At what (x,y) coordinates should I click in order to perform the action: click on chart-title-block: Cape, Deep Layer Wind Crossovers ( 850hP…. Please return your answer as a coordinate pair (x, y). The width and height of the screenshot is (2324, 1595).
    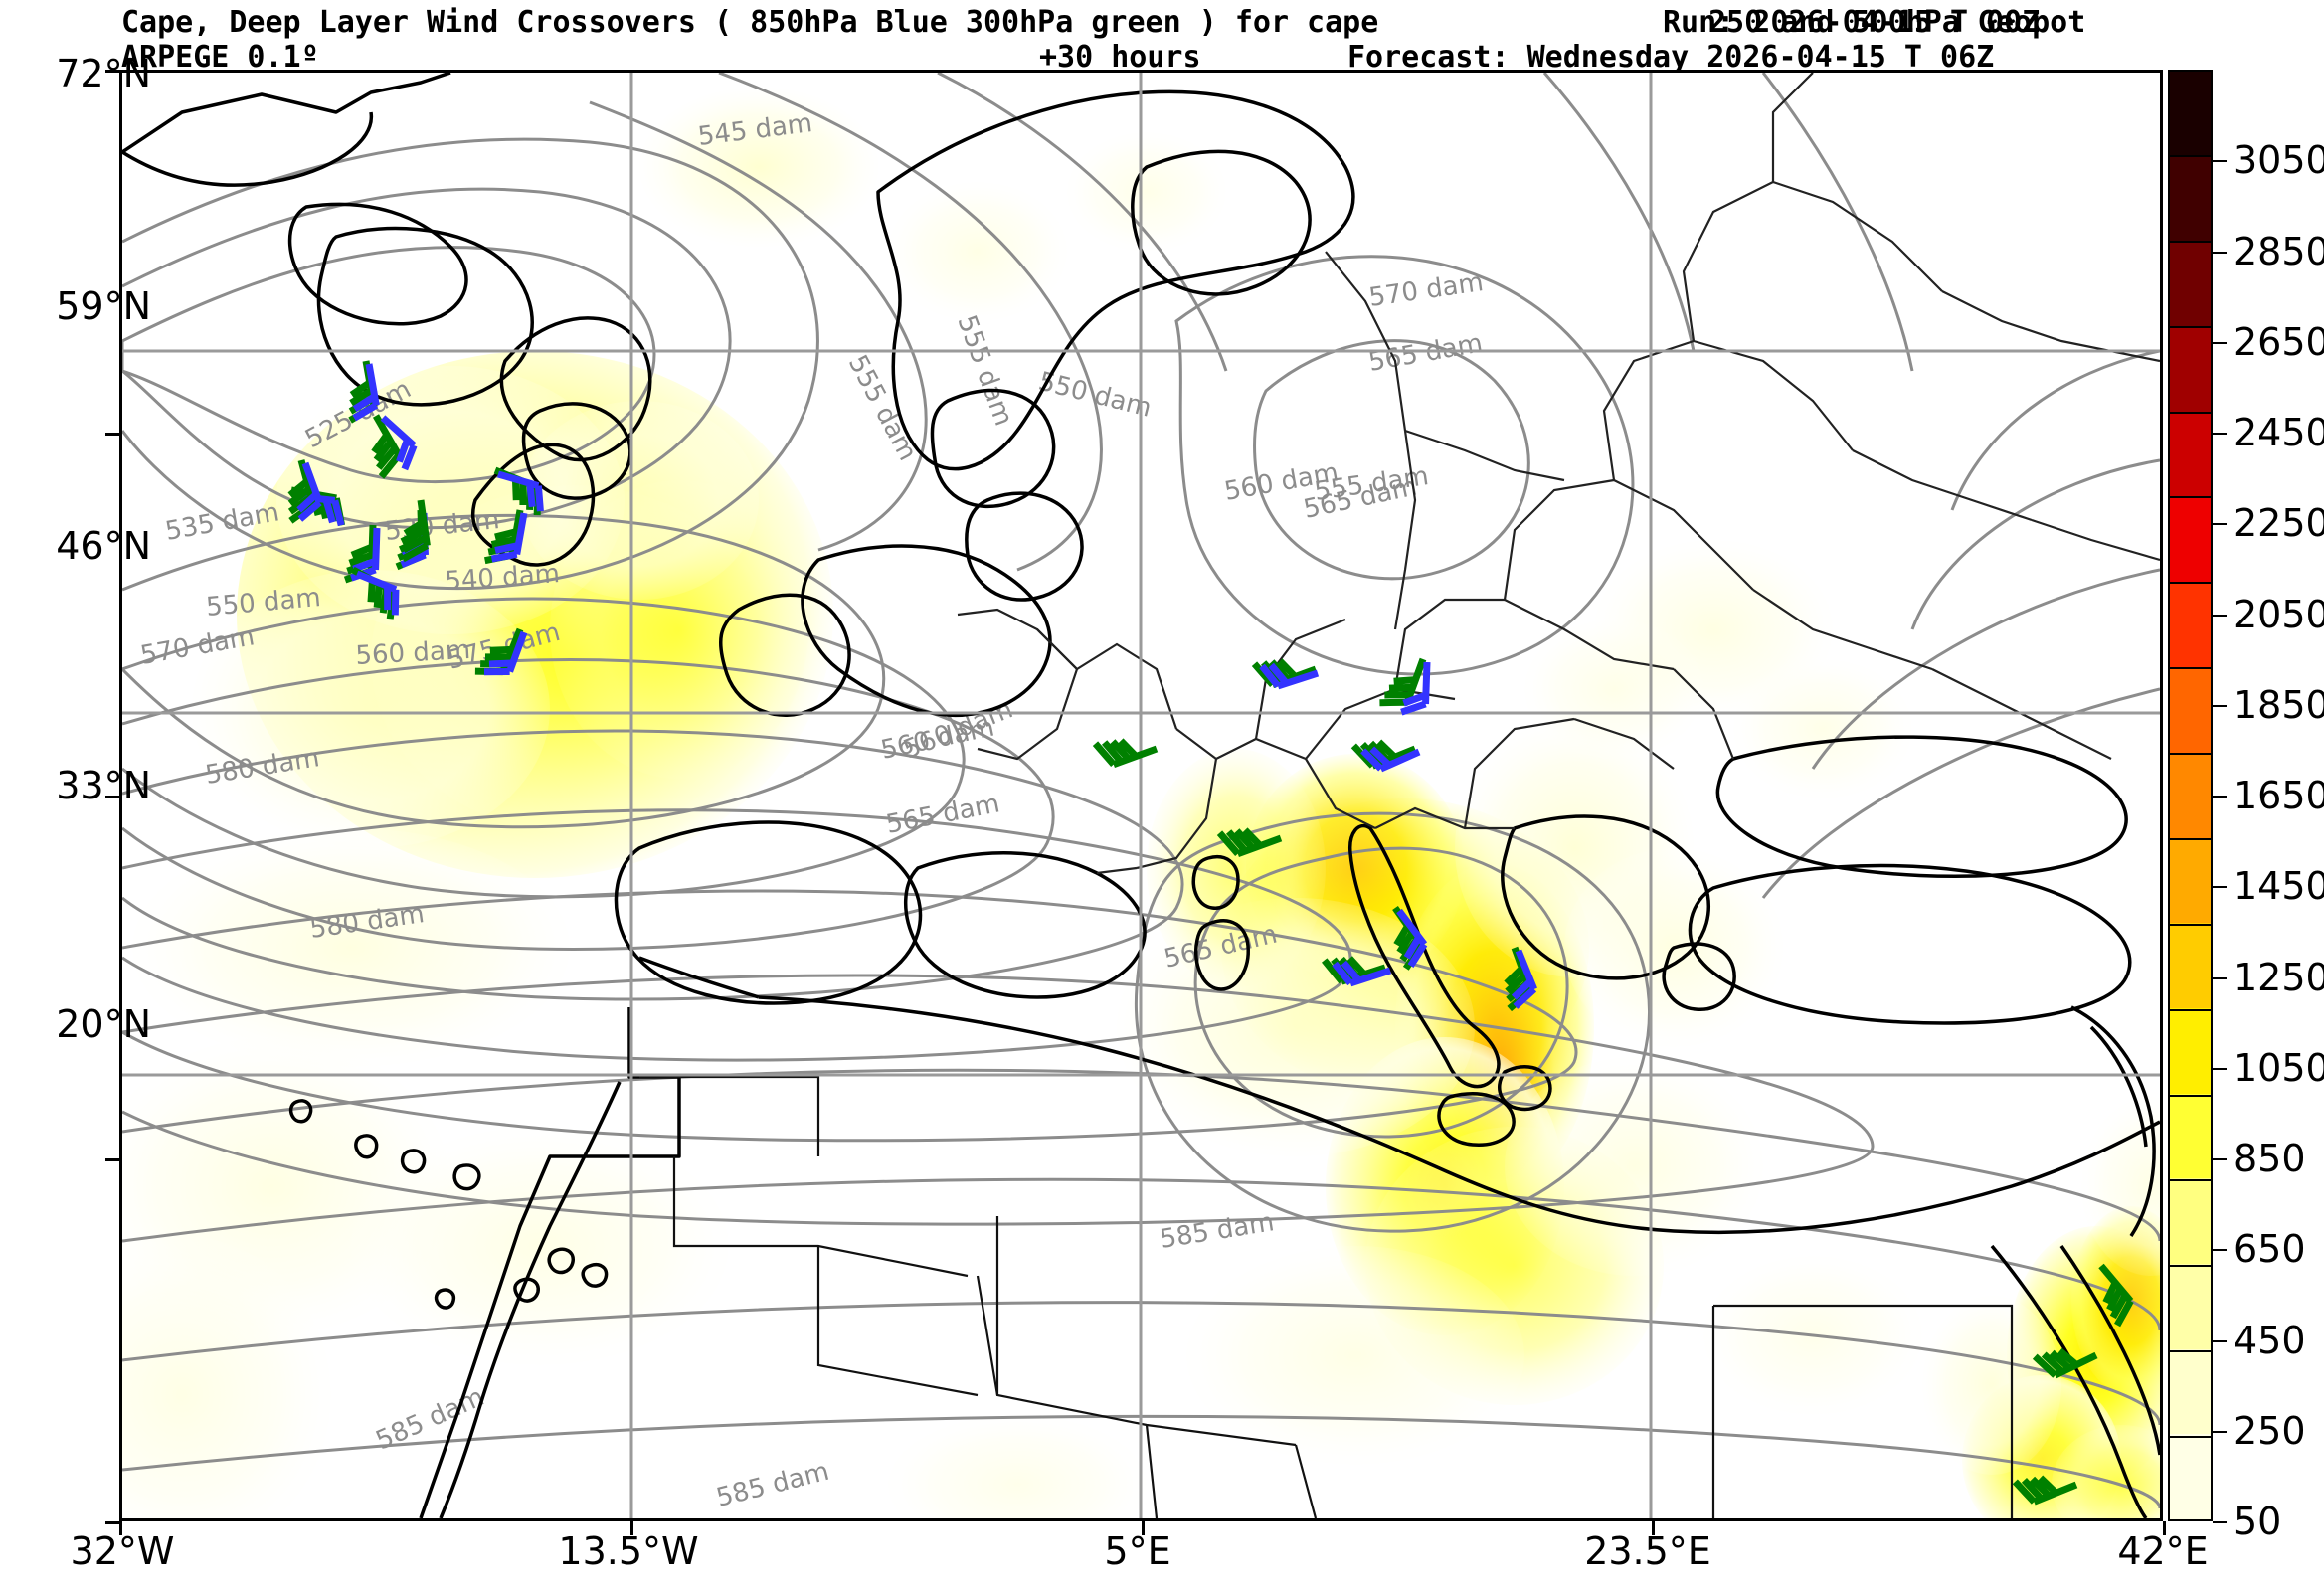
    Looking at the image, I should click on (1162, 37).